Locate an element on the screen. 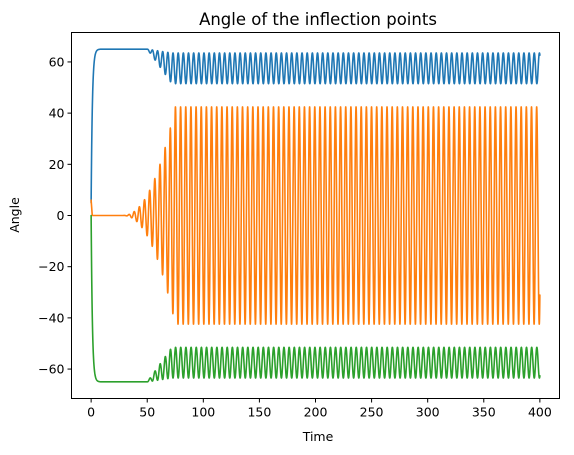  x-tick-label: 400 is located at coordinates (540, 412).